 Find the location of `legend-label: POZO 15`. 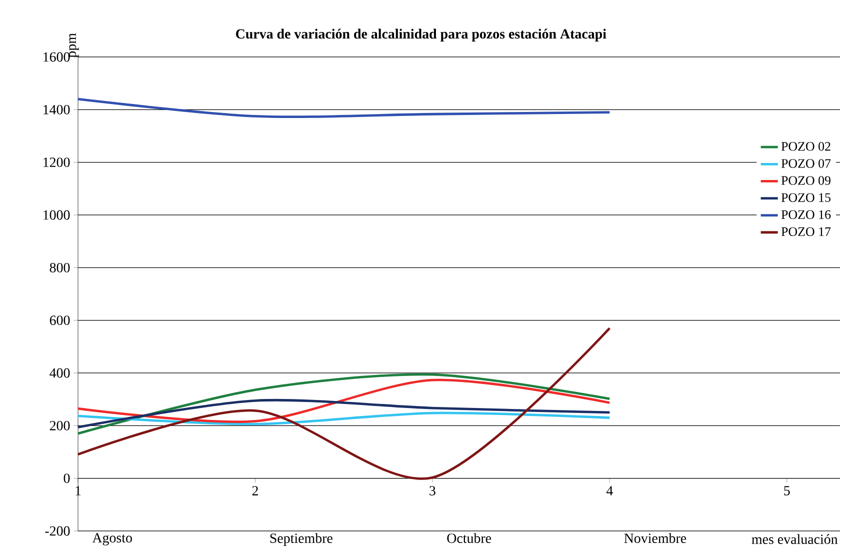

legend-label: POZO 15 is located at coordinates (805, 197).